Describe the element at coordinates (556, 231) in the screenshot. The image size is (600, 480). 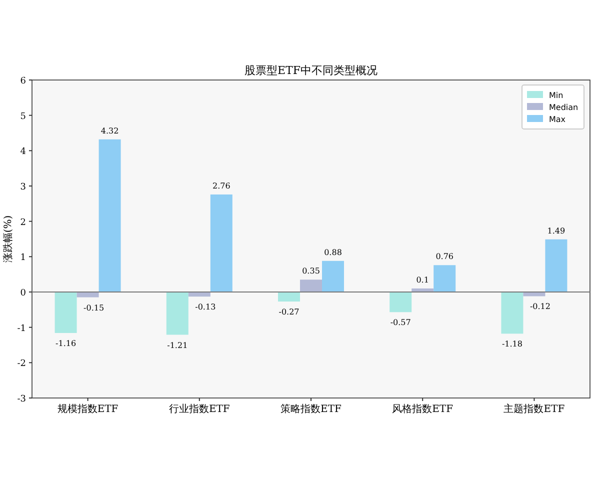
I see `data-label: 1.49` at that location.